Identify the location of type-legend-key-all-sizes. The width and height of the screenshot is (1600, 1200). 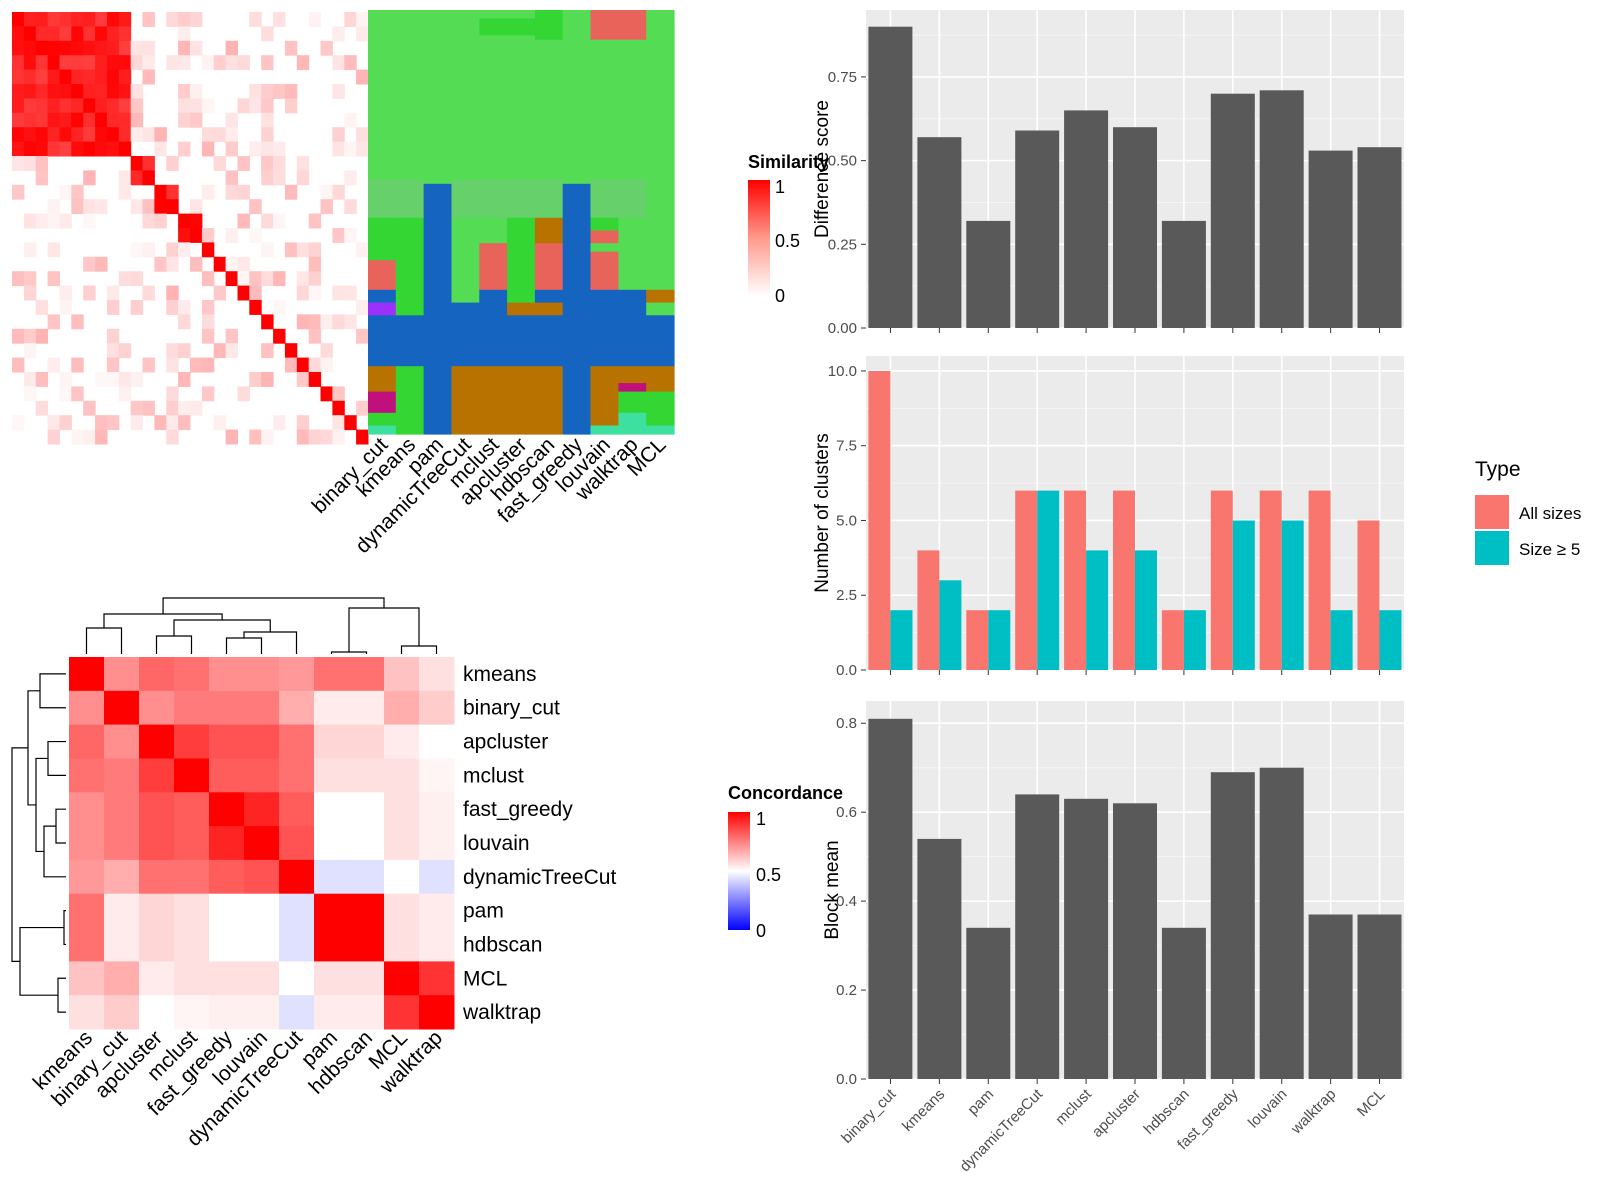
(1492, 512).